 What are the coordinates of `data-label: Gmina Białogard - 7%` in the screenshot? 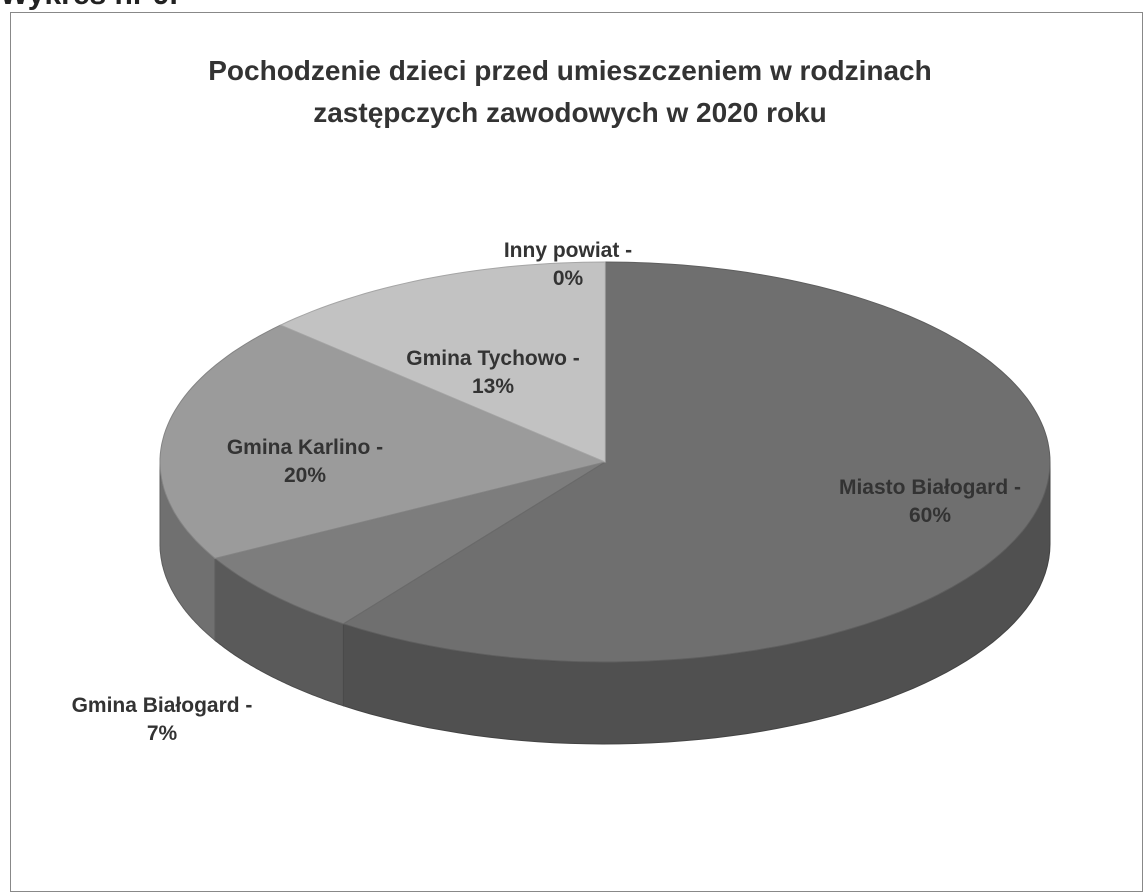 It's located at (162, 719).